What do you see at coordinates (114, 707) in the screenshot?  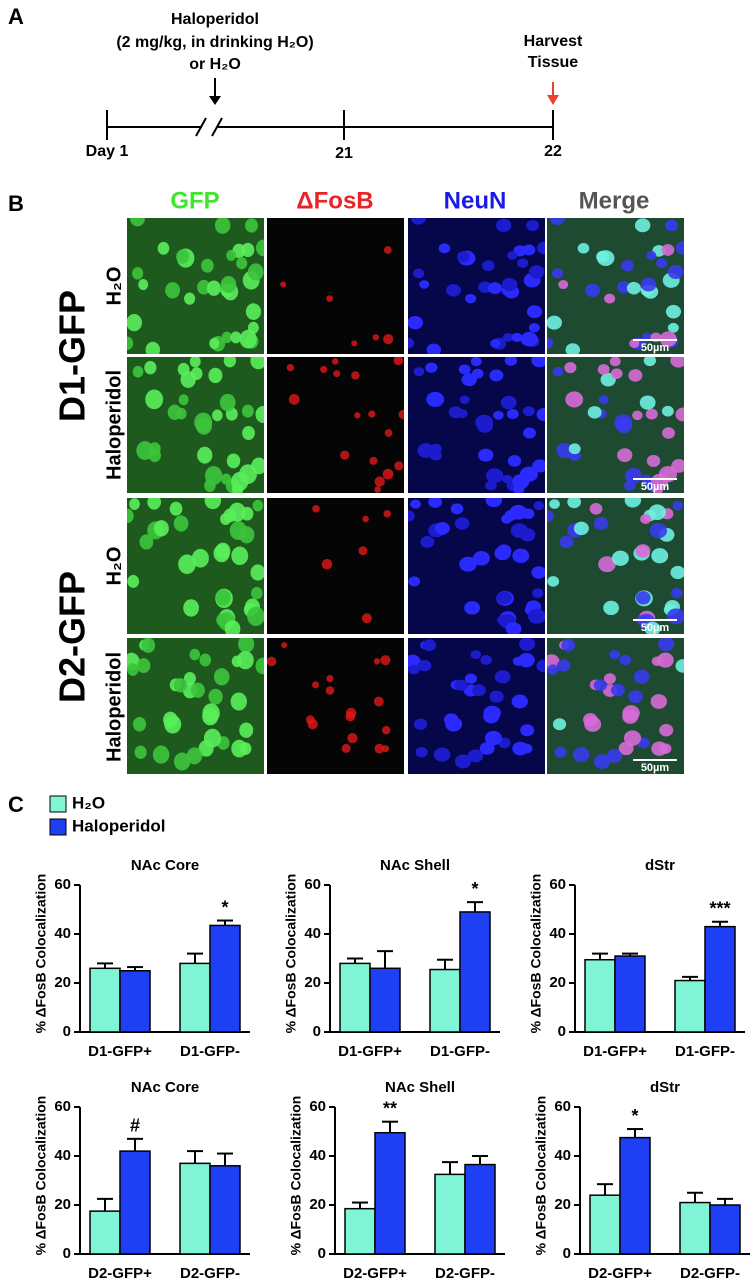 I see `row-label: Haloperidol` at bounding box center [114, 707].